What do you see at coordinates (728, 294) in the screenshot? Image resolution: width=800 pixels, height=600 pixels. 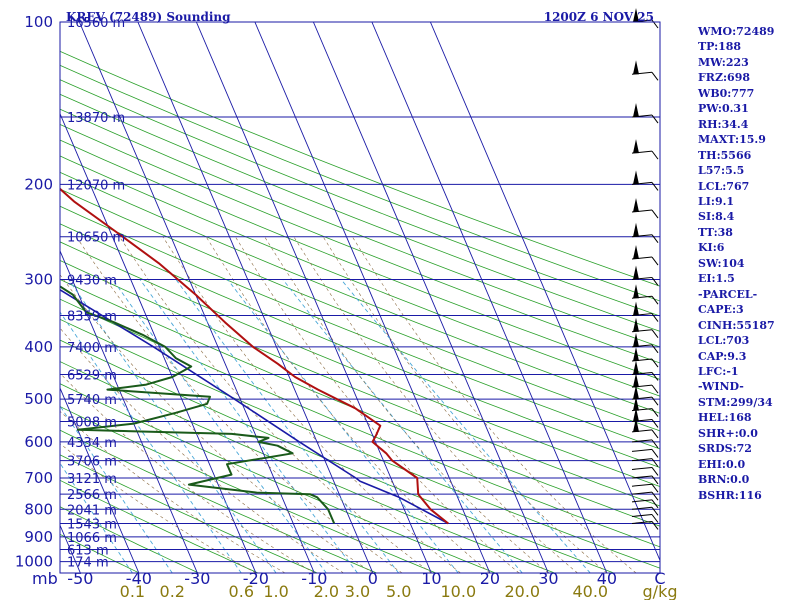 I see `index-item: -PARCEL-` at bounding box center [728, 294].